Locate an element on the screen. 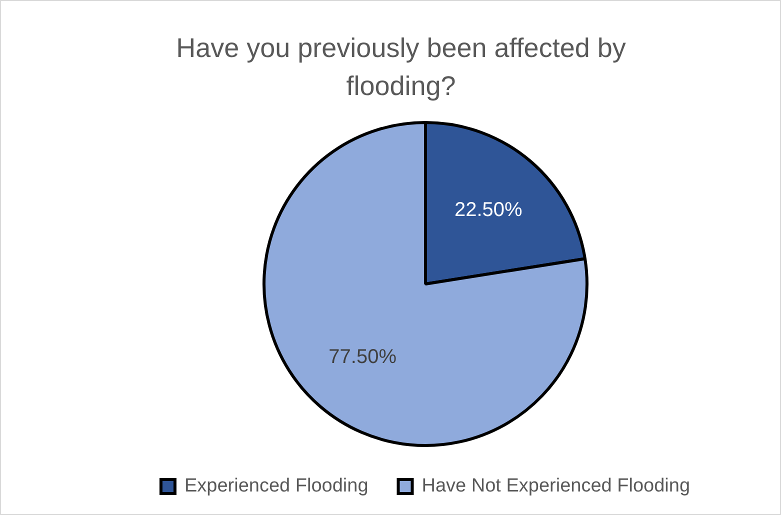 Image resolution: width=781 pixels, height=515 pixels. legend-label: Experienced Flooding is located at coordinates (276, 486).